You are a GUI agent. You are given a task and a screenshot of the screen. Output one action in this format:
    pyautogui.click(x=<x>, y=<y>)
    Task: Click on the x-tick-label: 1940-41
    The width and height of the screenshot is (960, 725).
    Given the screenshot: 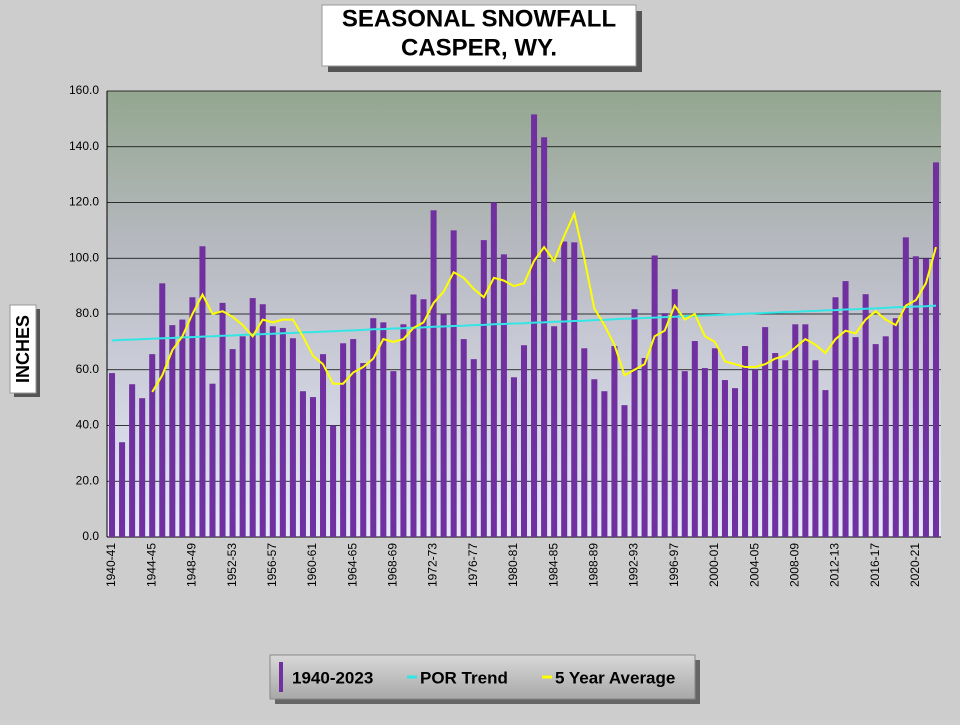 What is the action you would take?
    pyautogui.click(x=111, y=565)
    